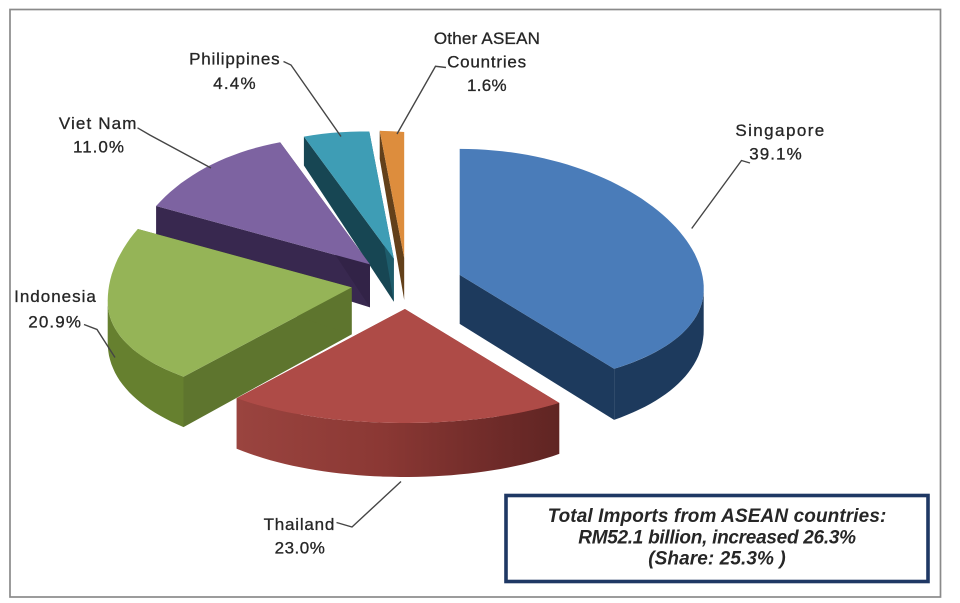  What do you see at coordinates (55, 322) in the screenshot?
I see `svg-text: 20.9%` at bounding box center [55, 322].